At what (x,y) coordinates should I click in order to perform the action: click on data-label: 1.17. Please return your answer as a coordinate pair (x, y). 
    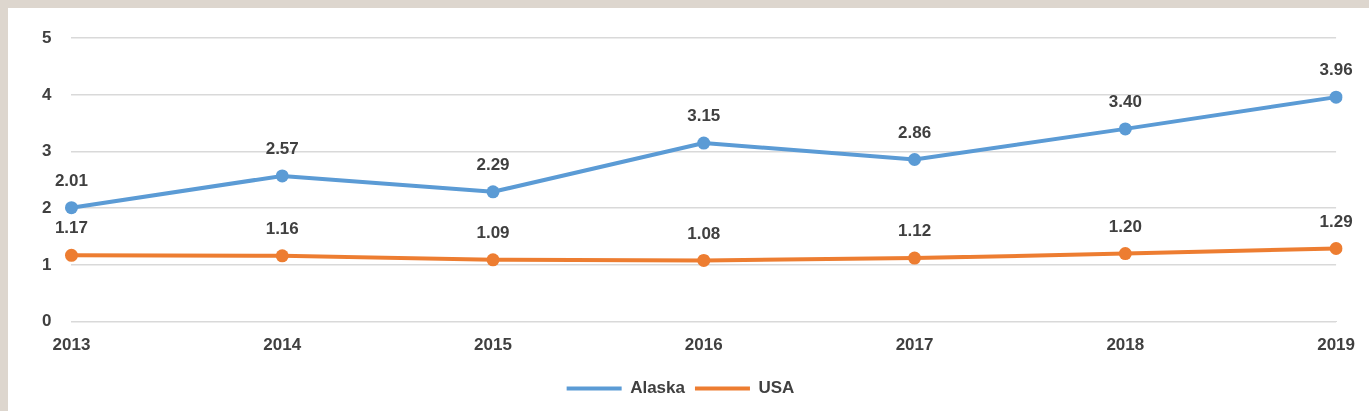
    Looking at the image, I should click on (71, 228).